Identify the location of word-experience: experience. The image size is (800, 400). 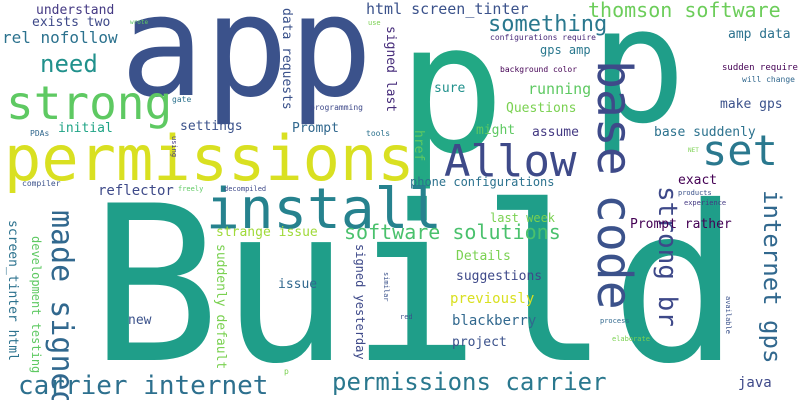
(705, 203).